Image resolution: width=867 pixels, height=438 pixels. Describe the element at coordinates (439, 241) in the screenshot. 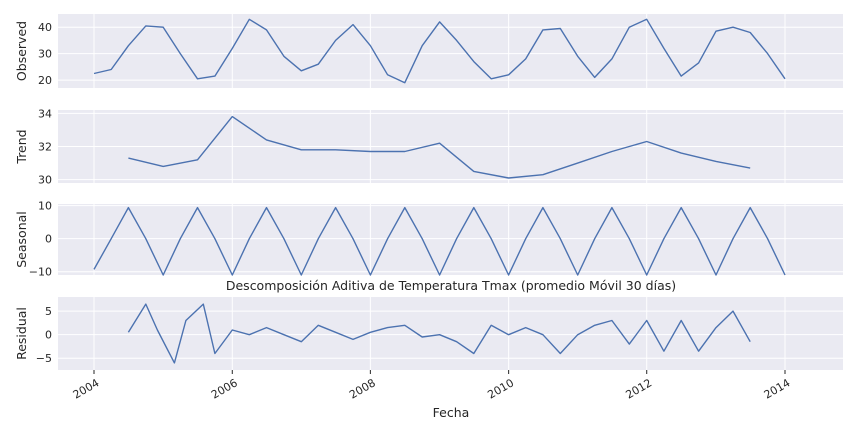

I see `seasonal-series-line` at that location.